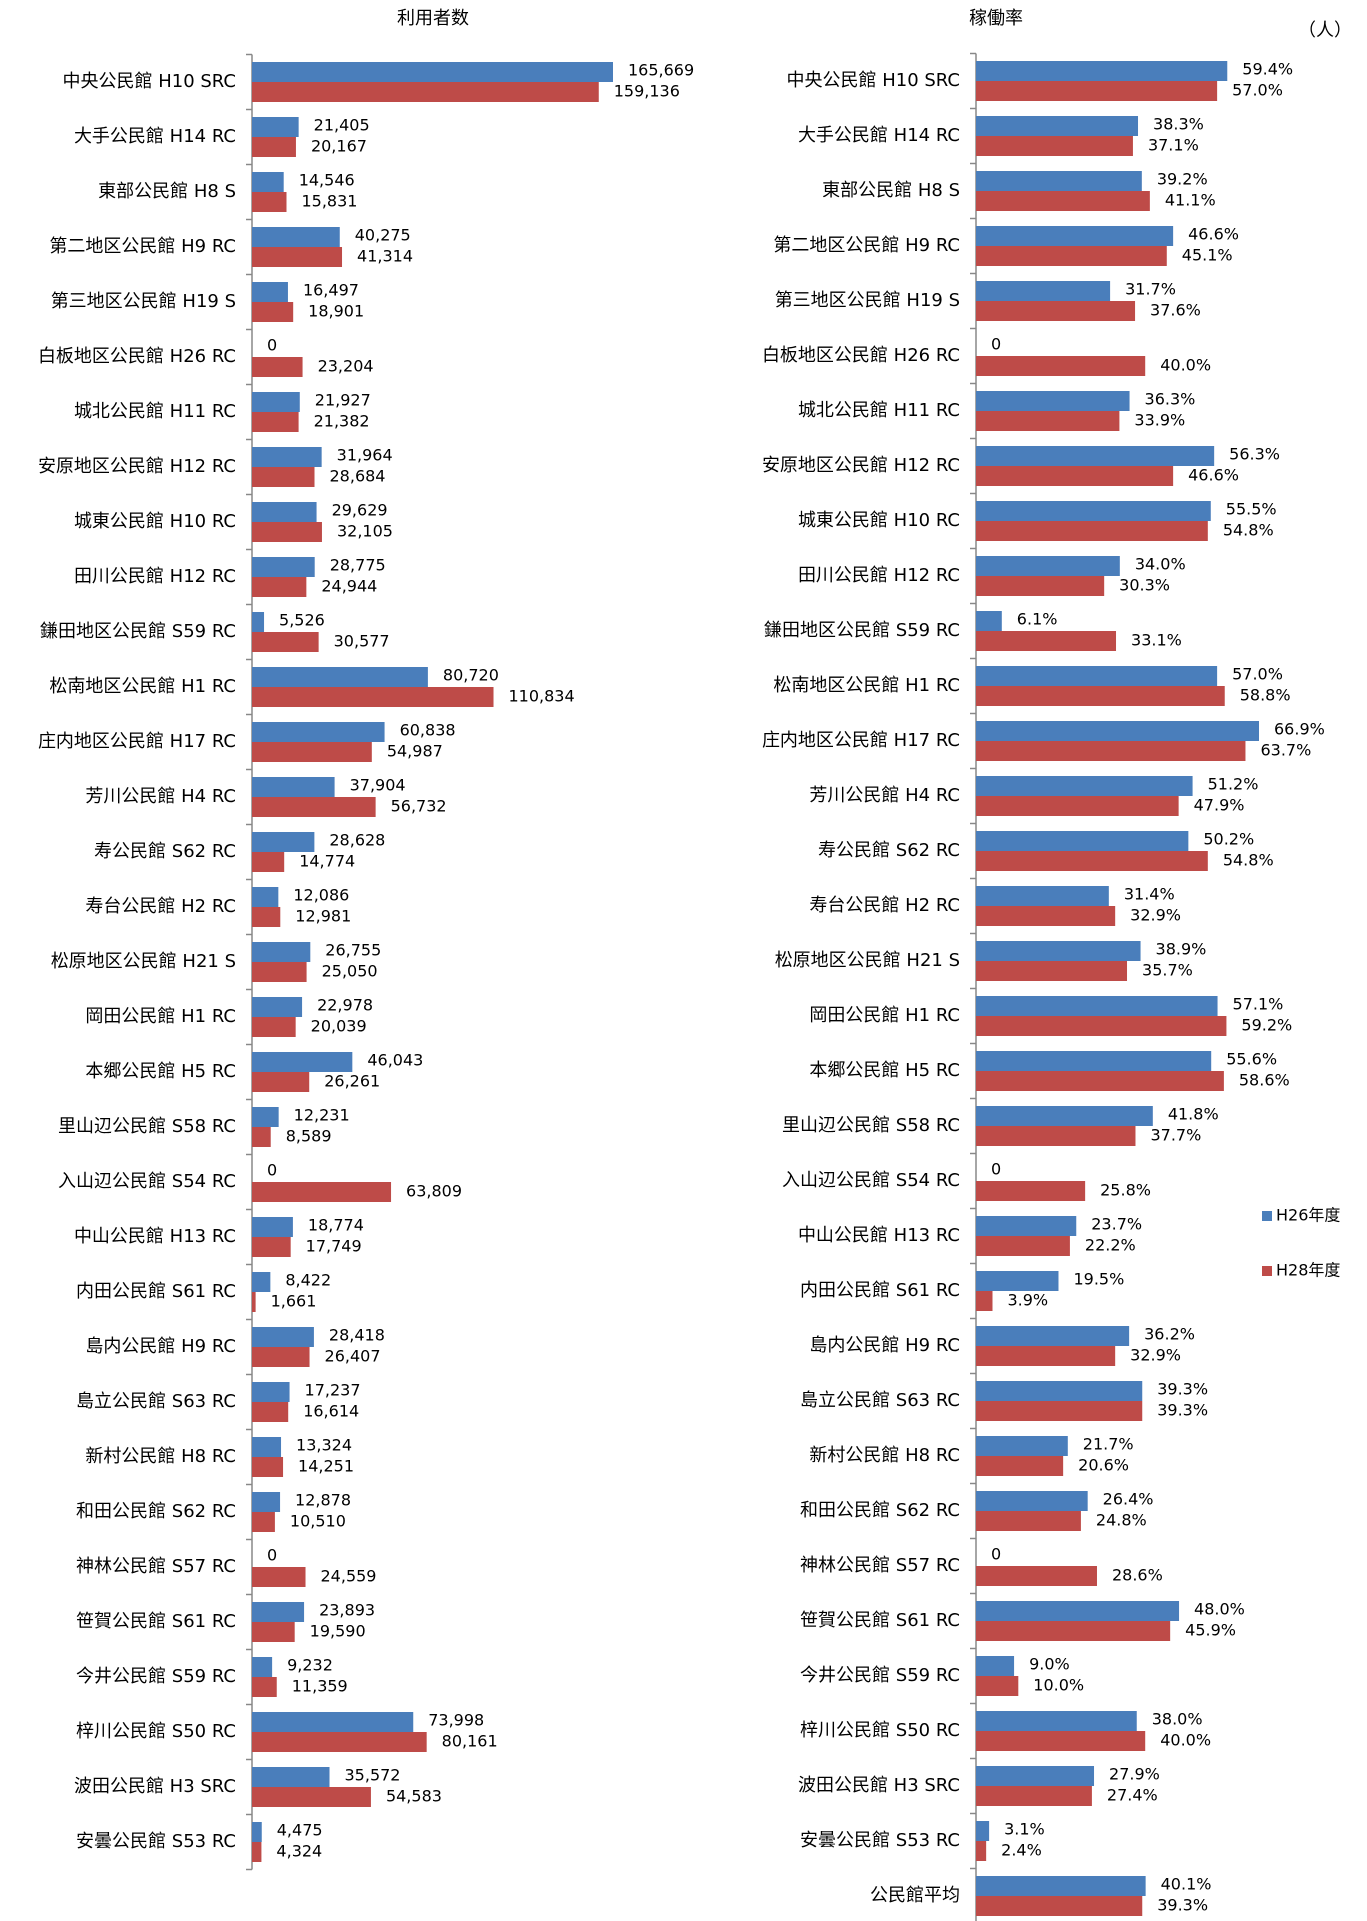  I want to click on value-label: 40,275, so click(383, 235).